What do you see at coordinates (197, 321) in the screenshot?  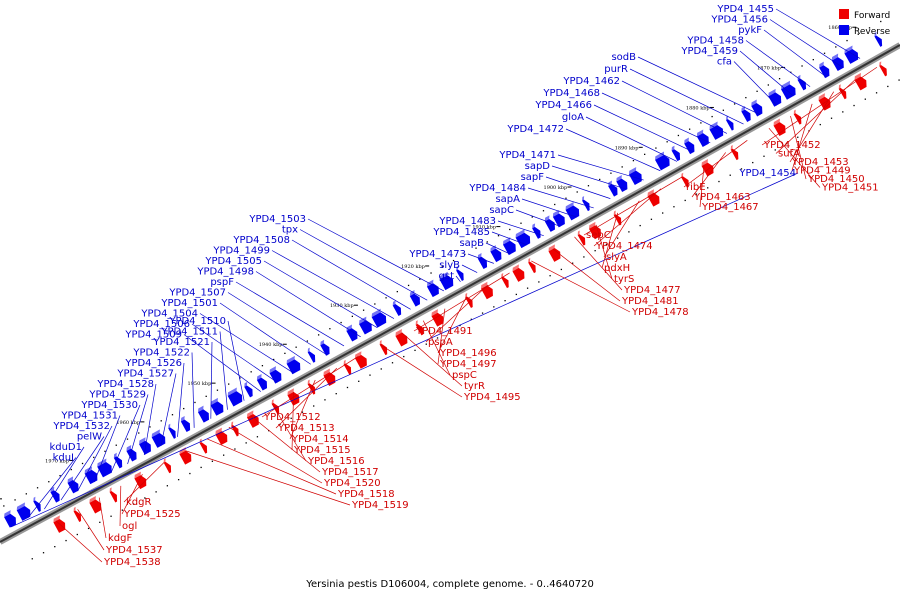 I see `reverse-label: YPD4_1510` at bounding box center [197, 321].